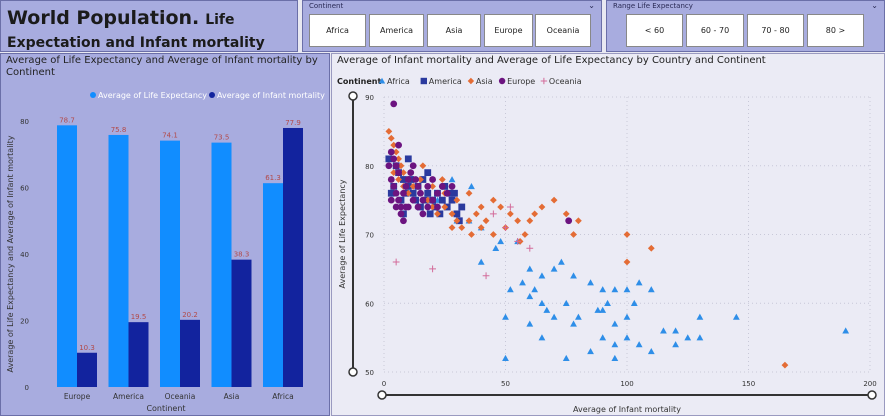  What do you see at coordinates (382, 395) in the screenshot?
I see `x-zoom-slider-handle-left` at bounding box center [382, 395].